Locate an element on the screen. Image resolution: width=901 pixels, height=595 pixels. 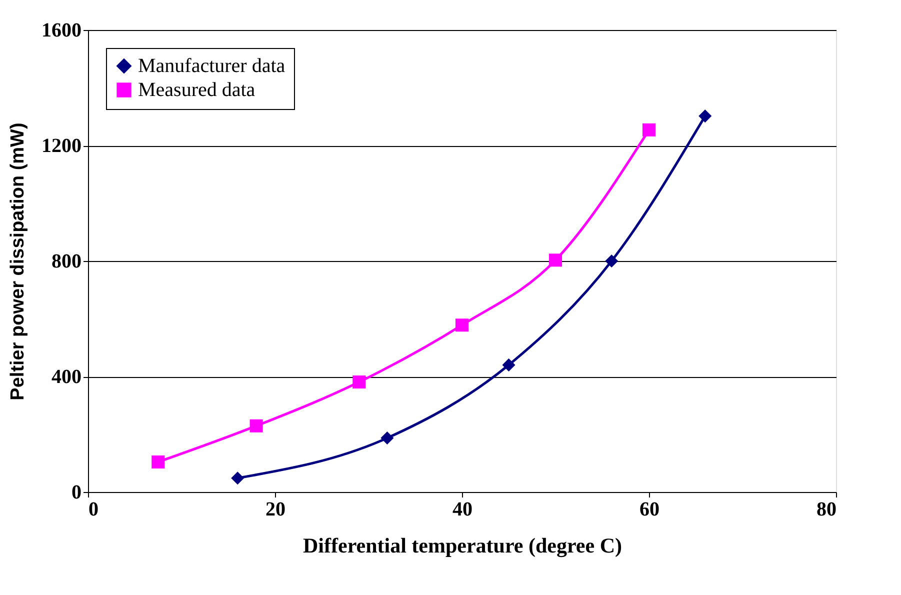
y-axis-title: Peltier power dissipation (mW) is located at coordinates (18, 261).